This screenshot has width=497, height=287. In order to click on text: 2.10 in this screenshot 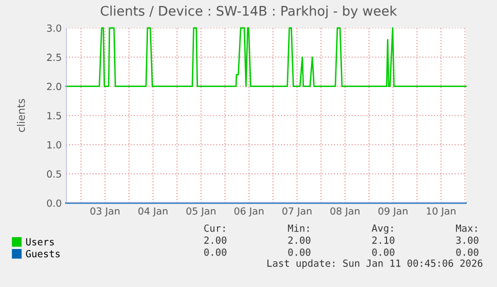, I will do `click(383, 240)`.